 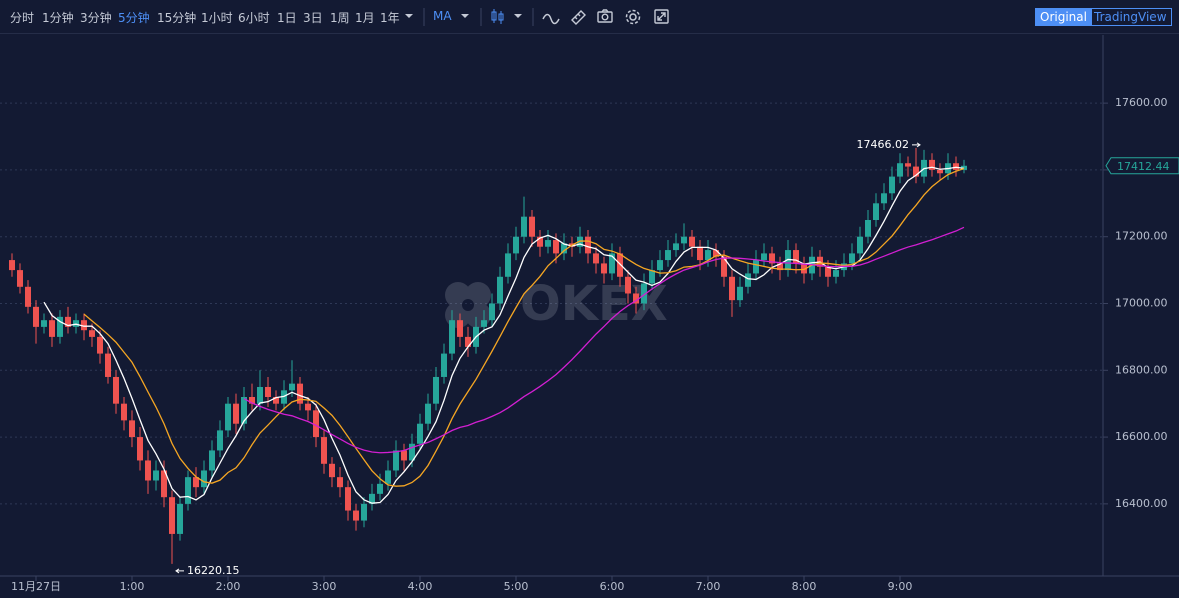 What do you see at coordinates (365, 18) in the screenshot?
I see `interval-button: 1月` at bounding box center [365, 18].